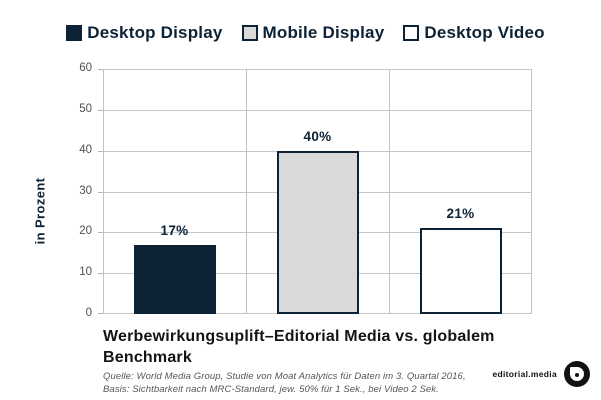  What do you see at coordinates (484, 32) in the screenshot?
I see `legend-label: Desktop Video` at bounding box center [484, 32].